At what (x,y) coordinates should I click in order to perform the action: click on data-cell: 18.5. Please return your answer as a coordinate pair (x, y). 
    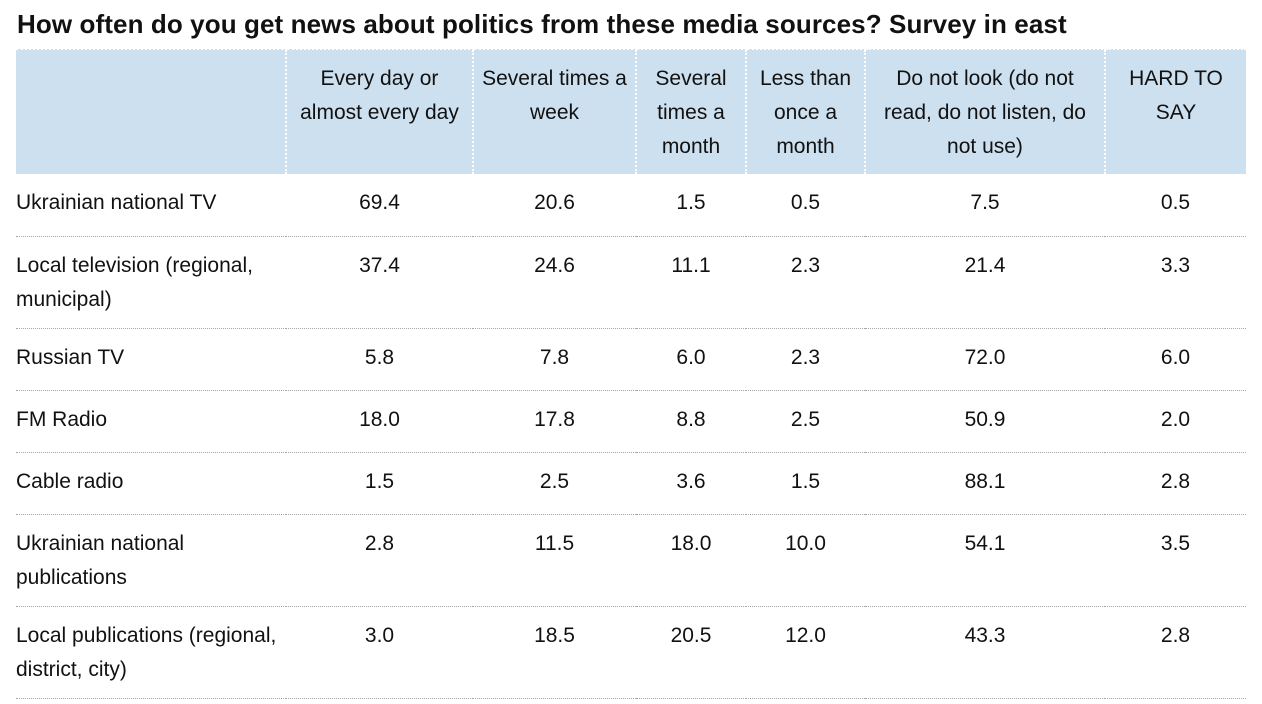
    Looking at the image, I should click on (554, 652).